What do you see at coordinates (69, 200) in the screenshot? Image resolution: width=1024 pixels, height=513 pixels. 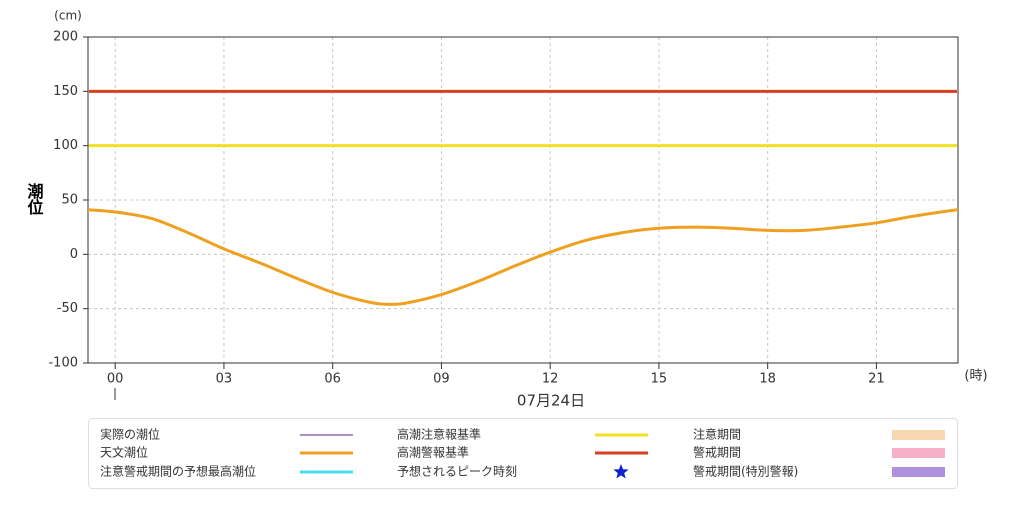 I see `y-tick-label: 50` at bounding box center [69, 200].